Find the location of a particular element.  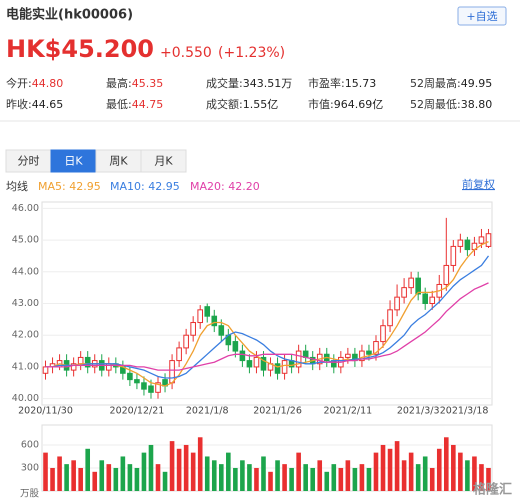

stat-value: 49.95 is located at coordinates (477, 83).